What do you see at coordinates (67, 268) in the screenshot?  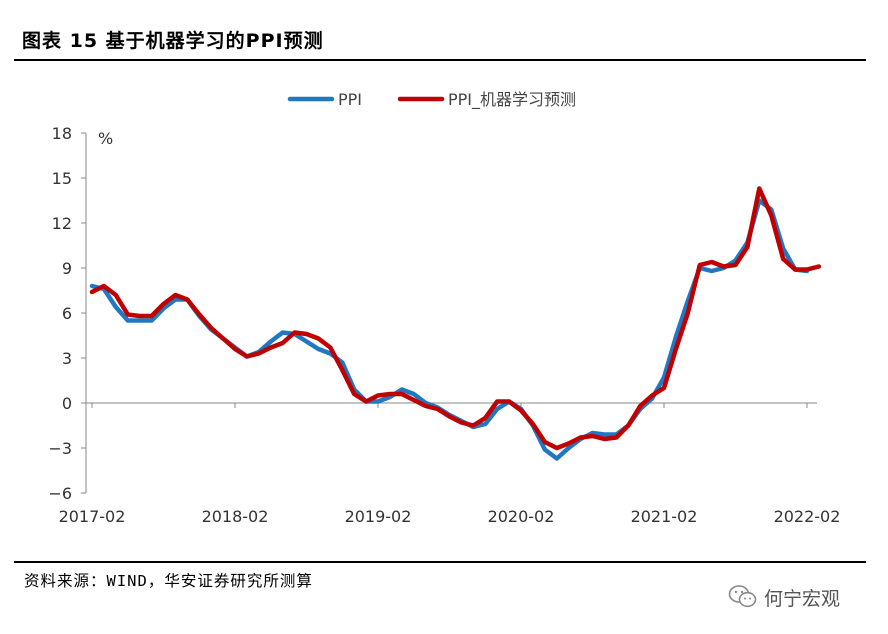 I see `y-tick-label: 9` at bounding box center [67, 268].